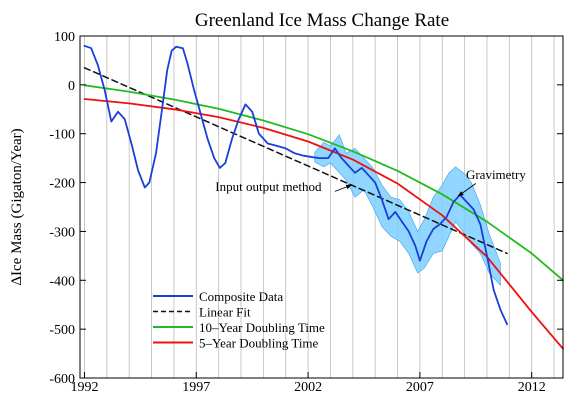  What do you see at coordinates (308, 387) in the screenshot?
I see `x-tick-label: 2002` at bounding box center [308, 387].